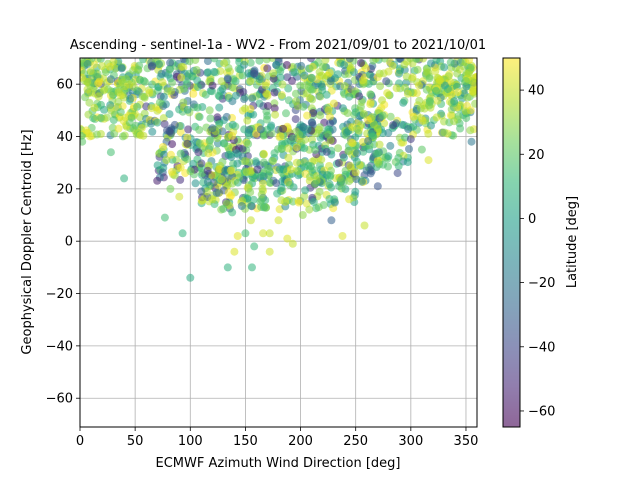 This screenshot has height=480, width=640. What do you see at coordinates (64, 85) in the screenshot?
I see `y-tick-label: 60` at bounding box center [64, 85].